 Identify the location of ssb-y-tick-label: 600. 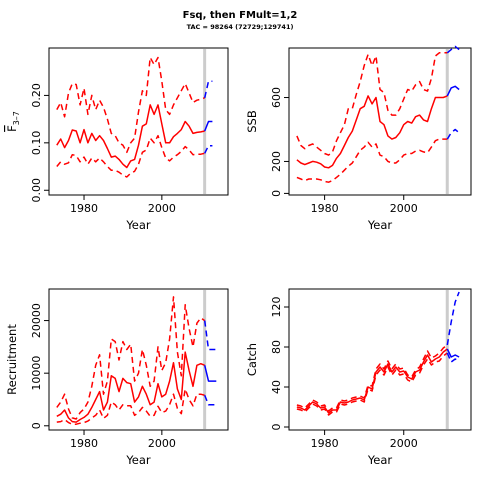
(276, 97).